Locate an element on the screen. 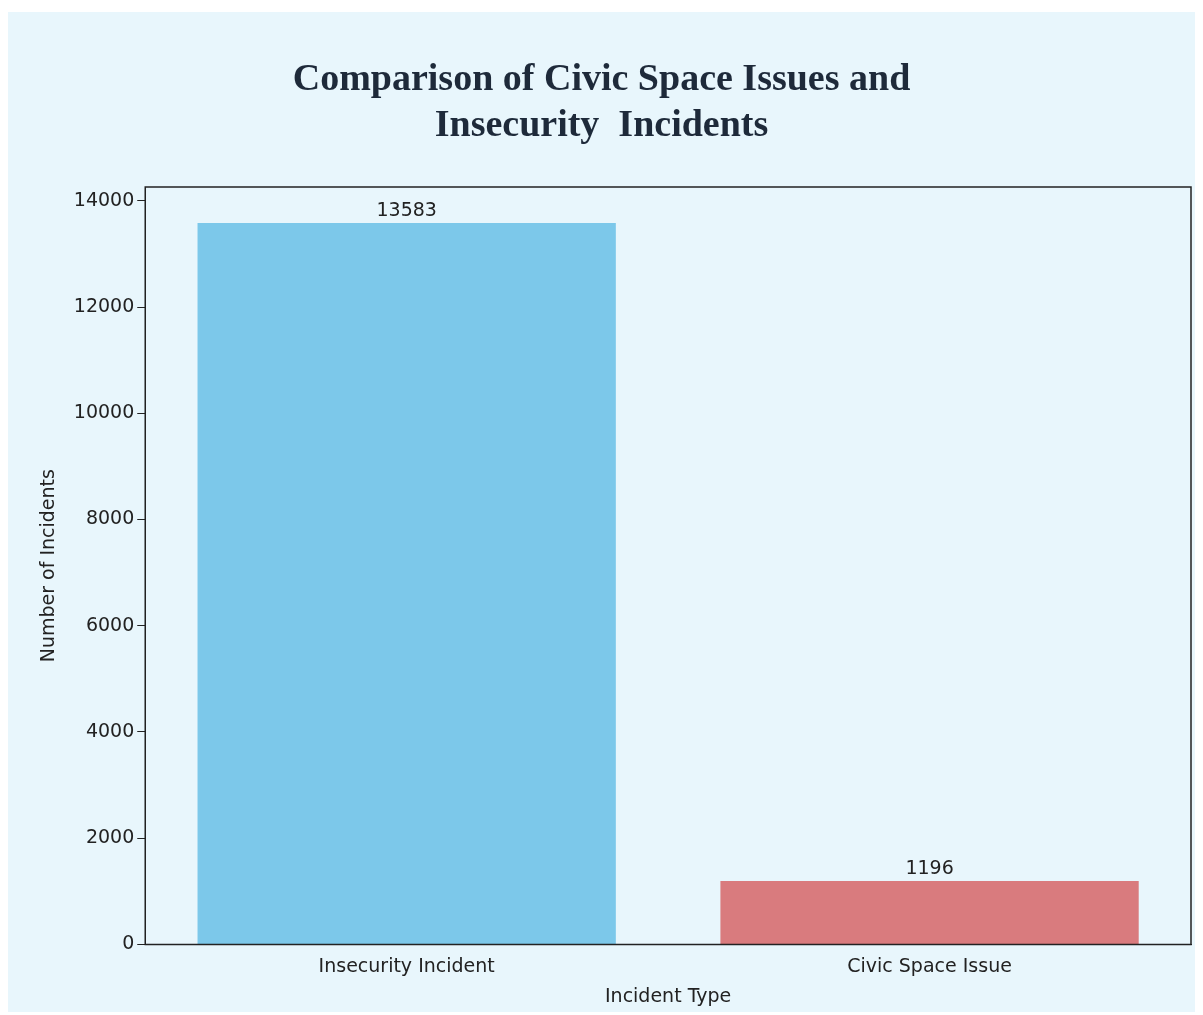  y-tick-label: 14000 is located at coordinates (104, 198).